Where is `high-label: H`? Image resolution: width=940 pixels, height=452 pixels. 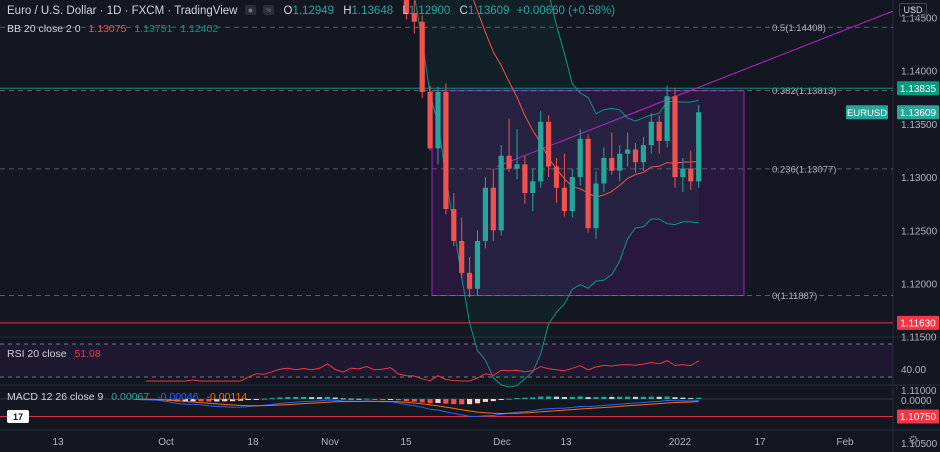
high-label: H is located at coordinates (347, 11).